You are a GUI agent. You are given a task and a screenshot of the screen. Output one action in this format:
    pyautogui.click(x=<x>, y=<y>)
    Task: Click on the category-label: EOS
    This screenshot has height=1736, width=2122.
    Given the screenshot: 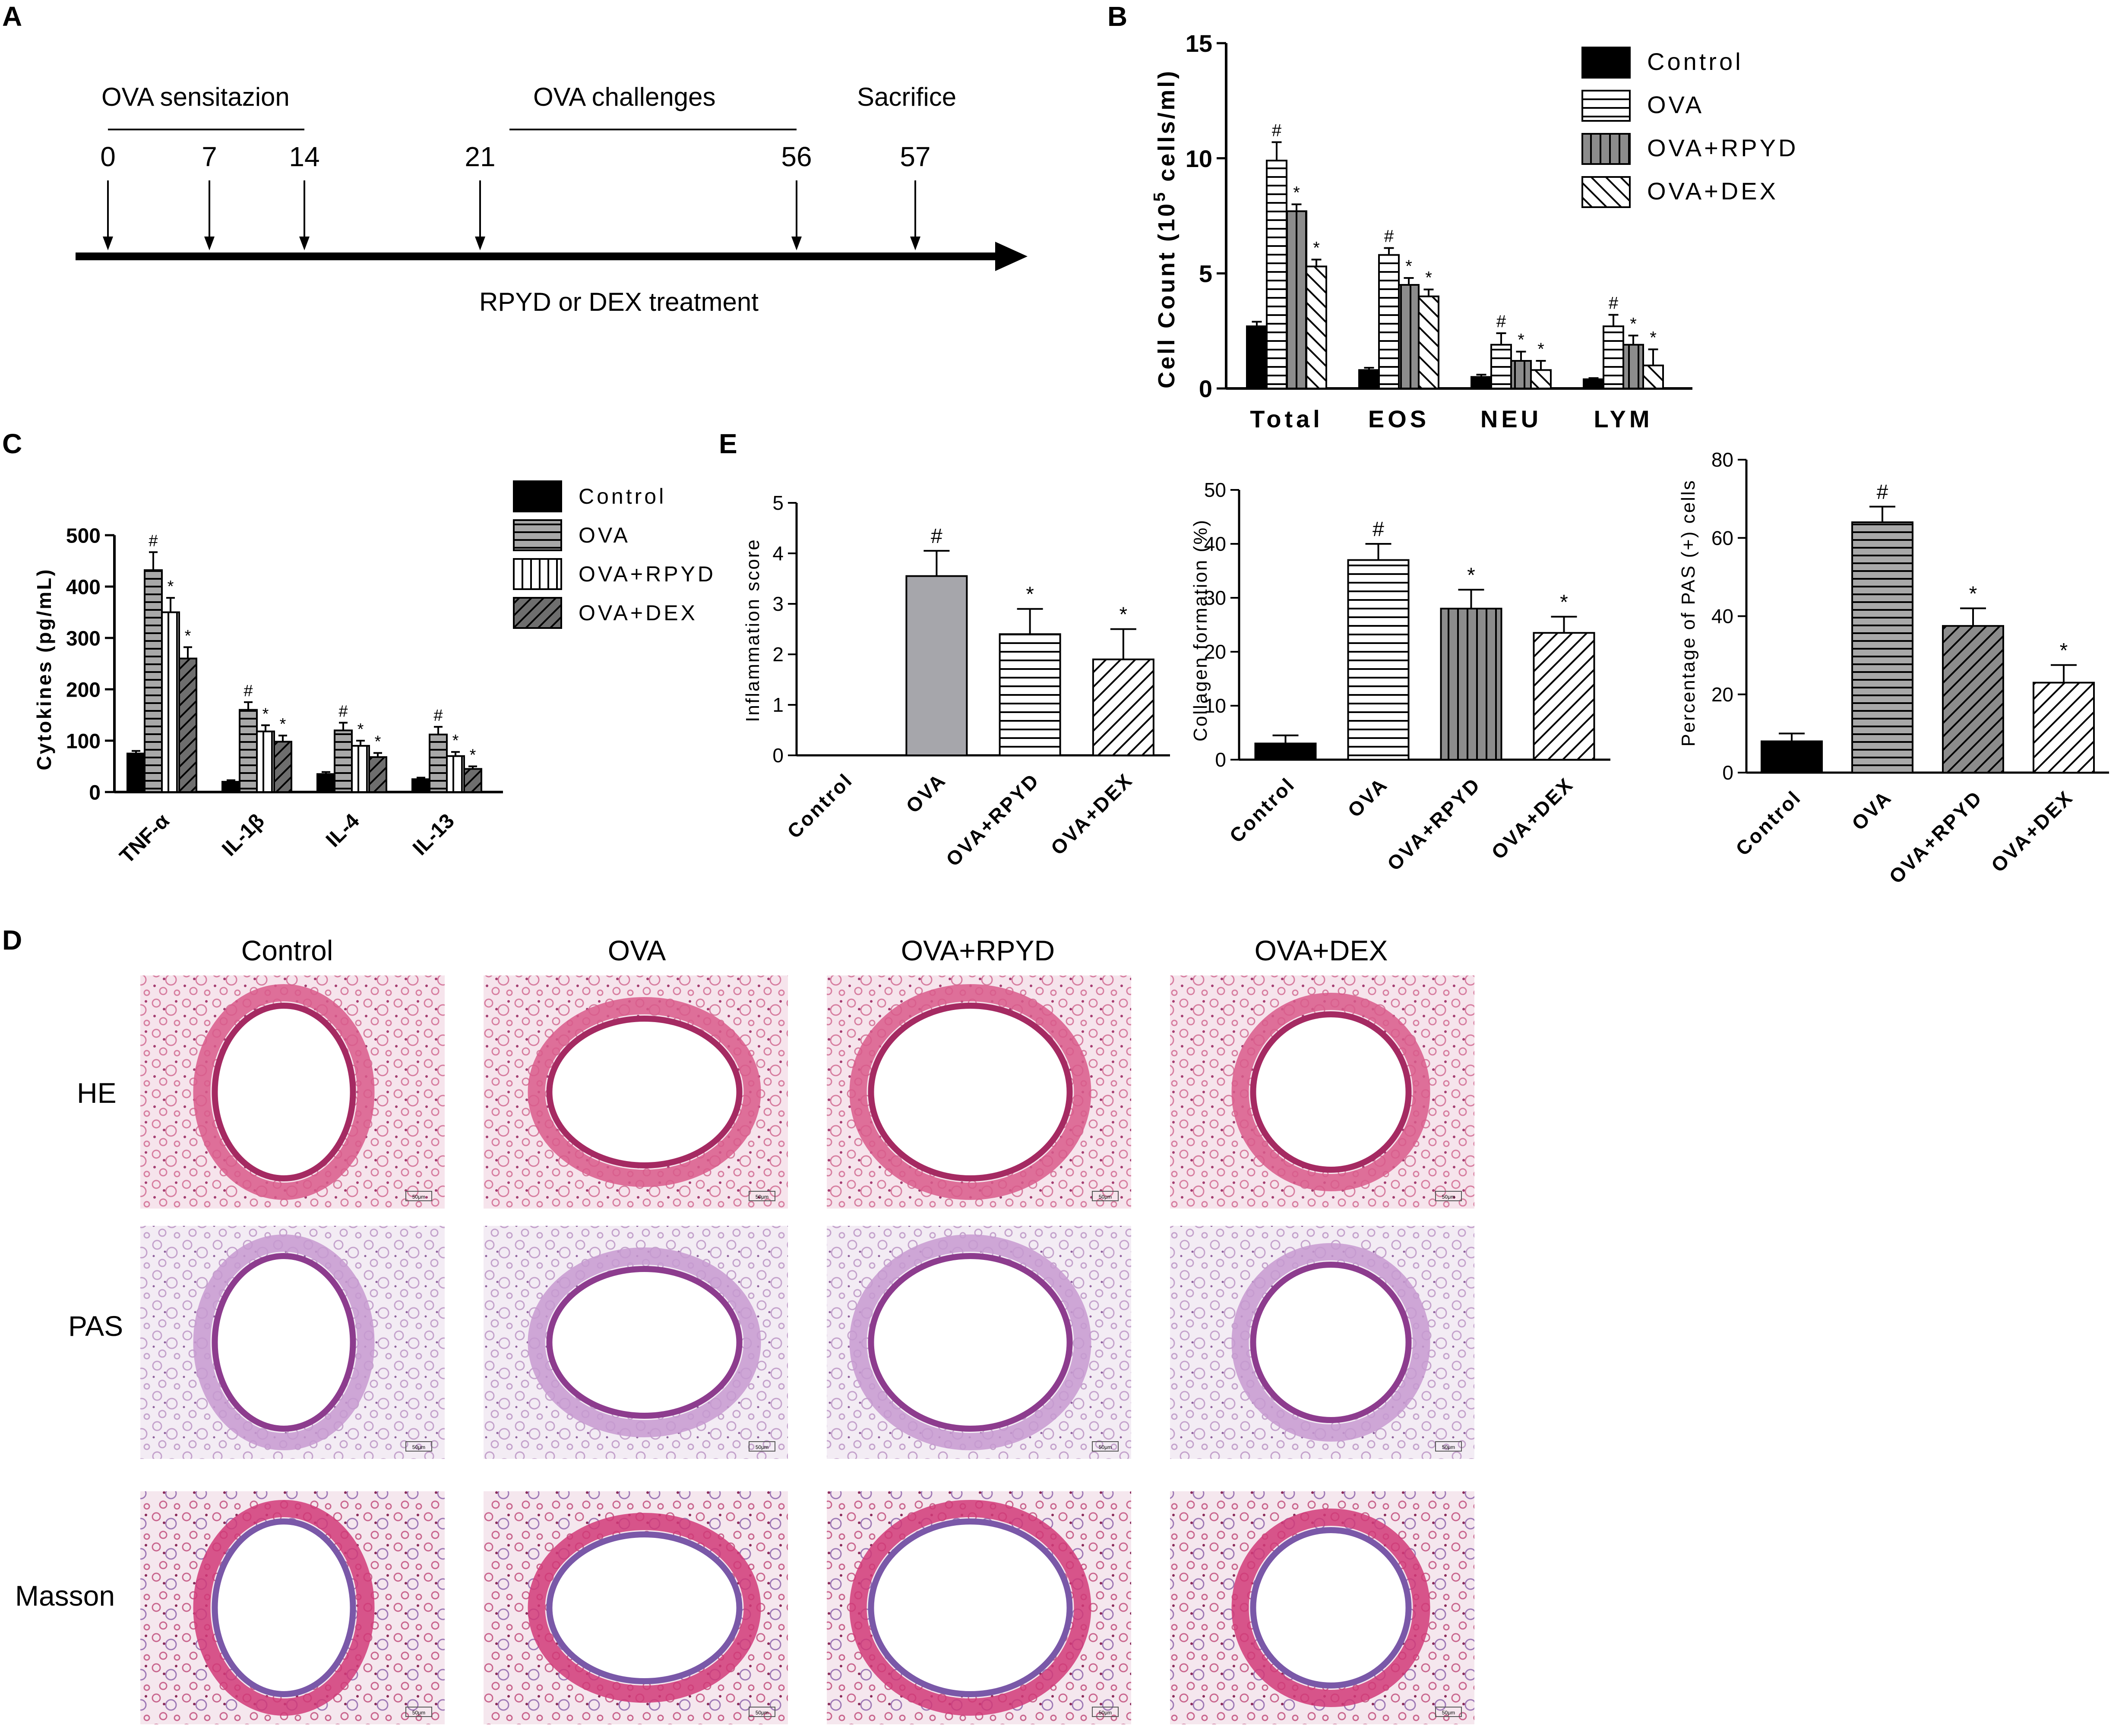 What is the action you would take?
    pyautogui.click(x=1398, y=418)
    